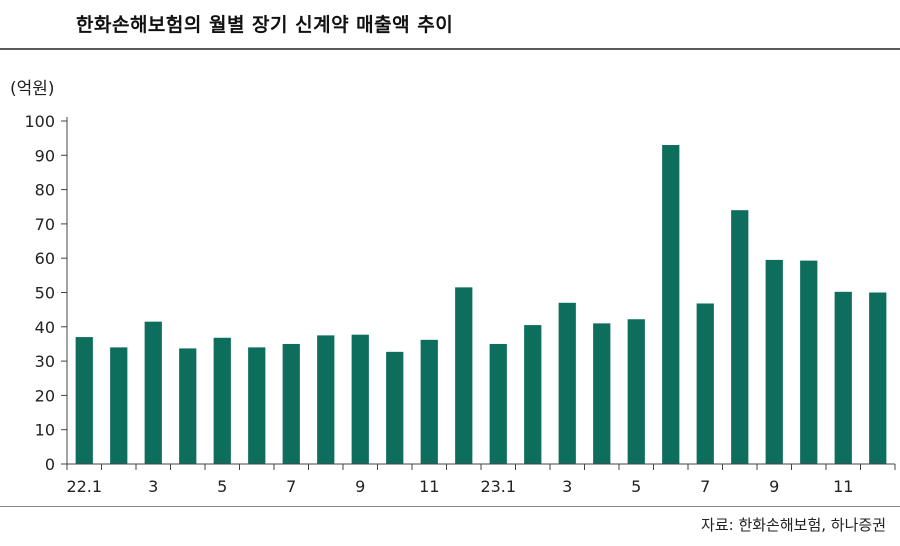 The width and height of the screenshot is (900, 546). I want to click on y-axis-unit-label: (억원), so click(32, 89).